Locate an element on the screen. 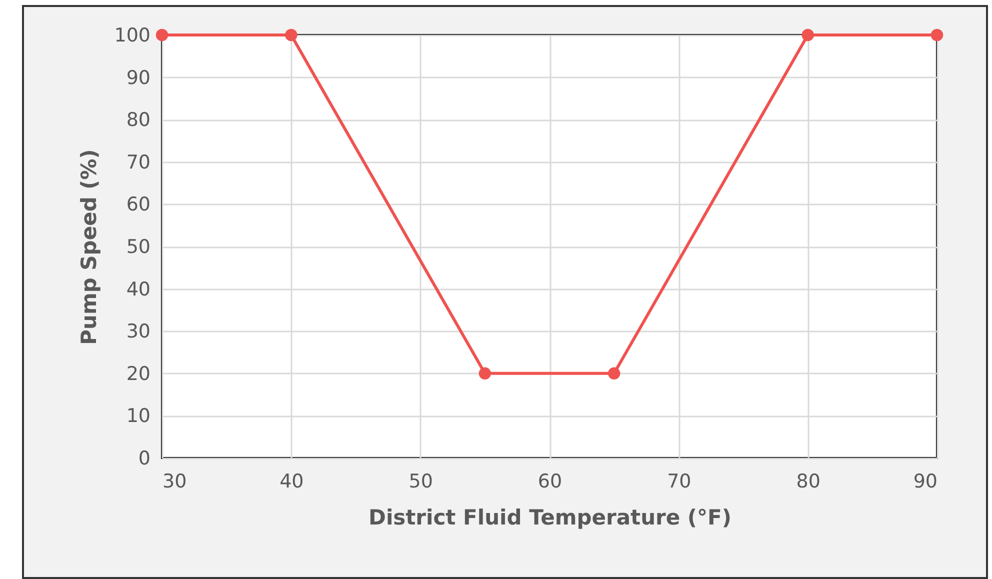 This screenshot has height=579, width=992. y-tick-label: 80 is located at coordinates (138, 120).